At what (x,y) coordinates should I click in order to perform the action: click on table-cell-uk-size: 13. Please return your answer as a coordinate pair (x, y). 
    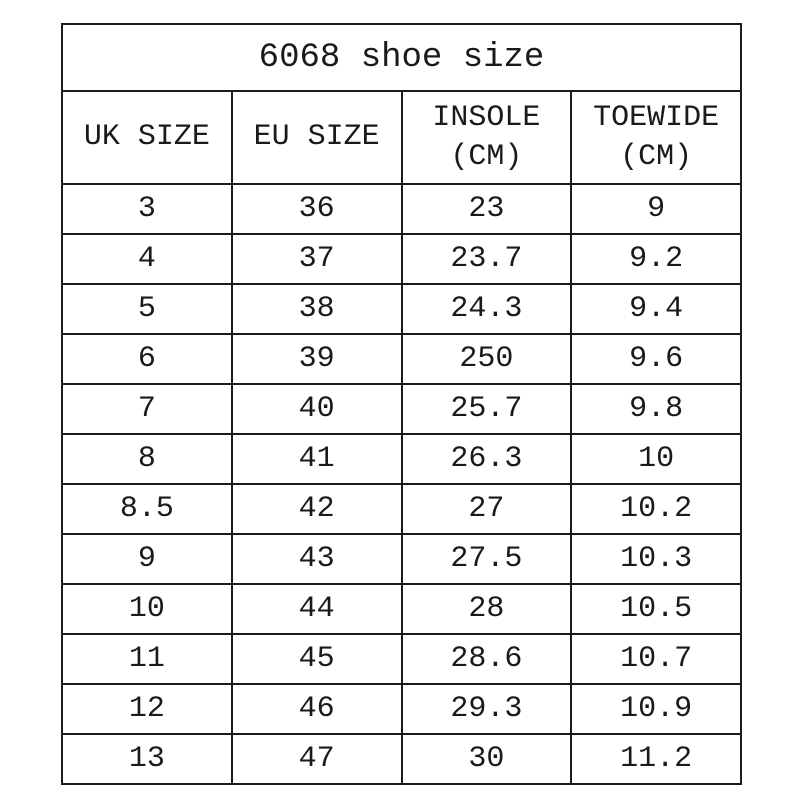
    Looking at the image, I should click on (147, 759).